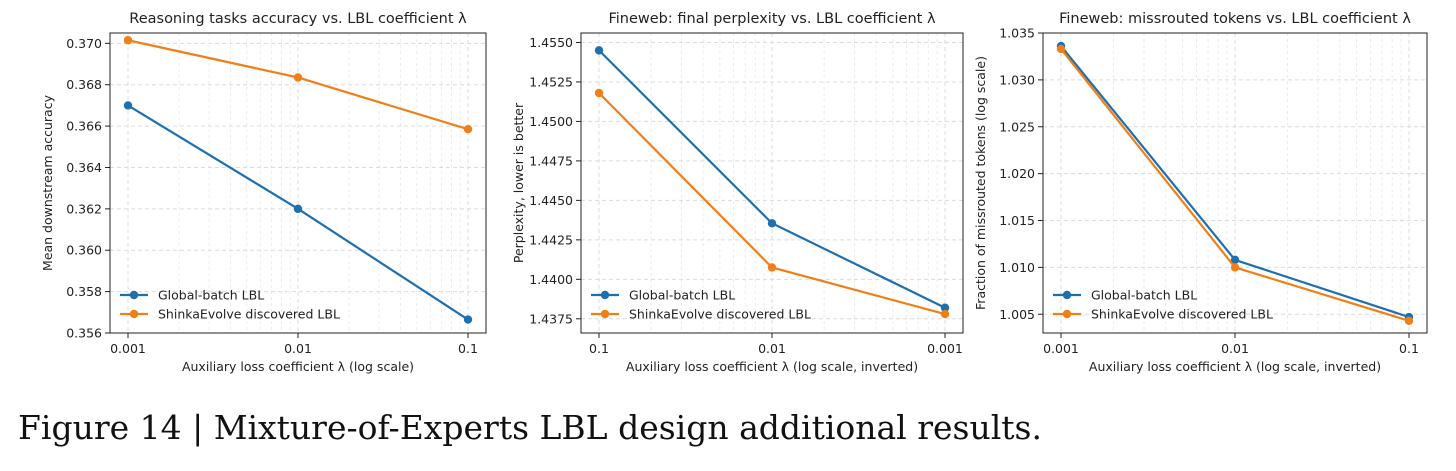 This screenshot has height=471, width=1456. What do you see at coordinates (84, 250) in the screenshot?
I see `y-tick-label: 0.360` at bounding box center [84, 250].